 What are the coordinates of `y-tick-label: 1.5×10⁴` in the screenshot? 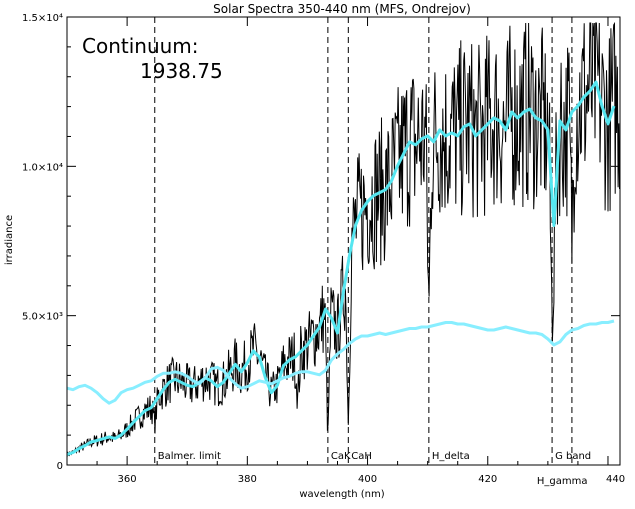 It's located at (42, 18).